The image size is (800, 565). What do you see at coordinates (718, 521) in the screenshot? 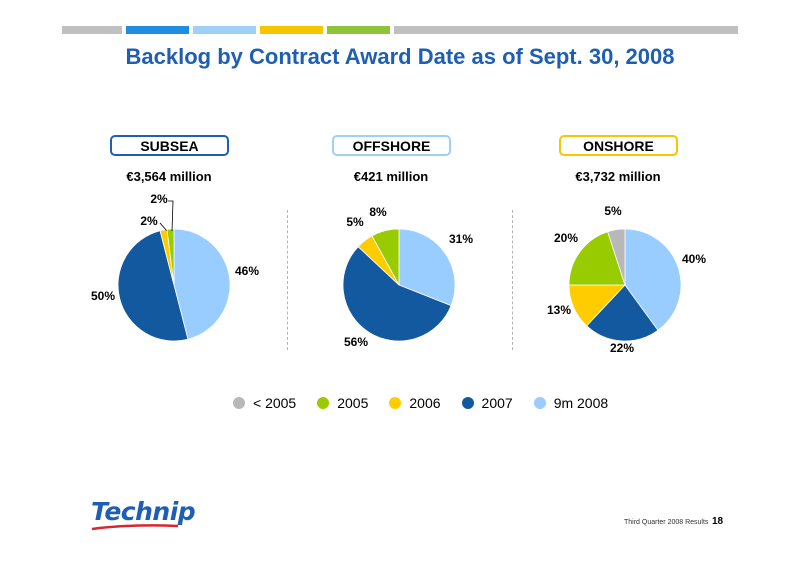
I see `page-number: 18` at bounding box center [718, 521].